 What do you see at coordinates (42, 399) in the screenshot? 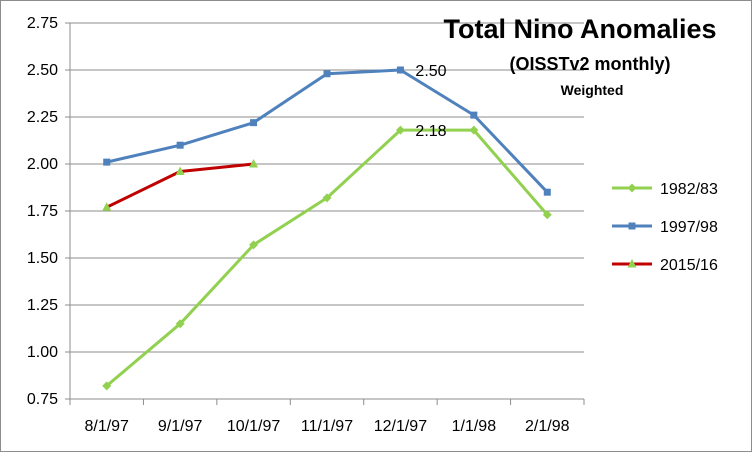
I see `y-tick-label: 0.75` at bounding box center [42, 399].